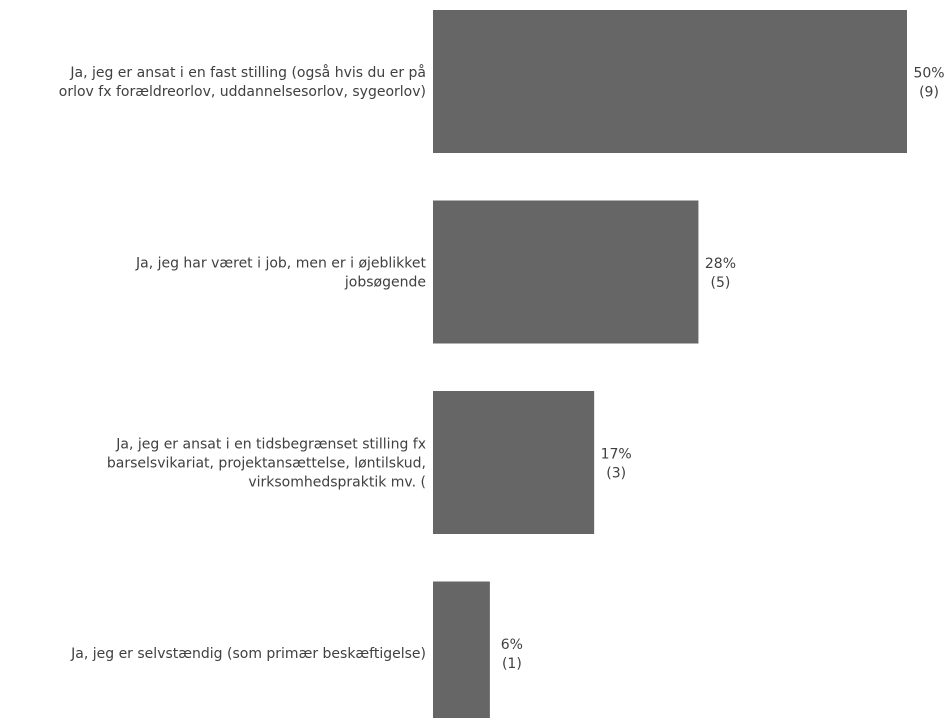 The width and height of the screenshot is (950, 718). I want to click on value-count: (5), so click(721, 283).